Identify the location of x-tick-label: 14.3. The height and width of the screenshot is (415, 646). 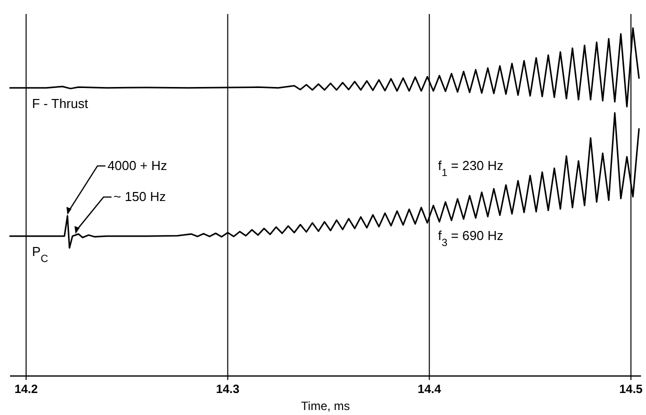
(228, 389).